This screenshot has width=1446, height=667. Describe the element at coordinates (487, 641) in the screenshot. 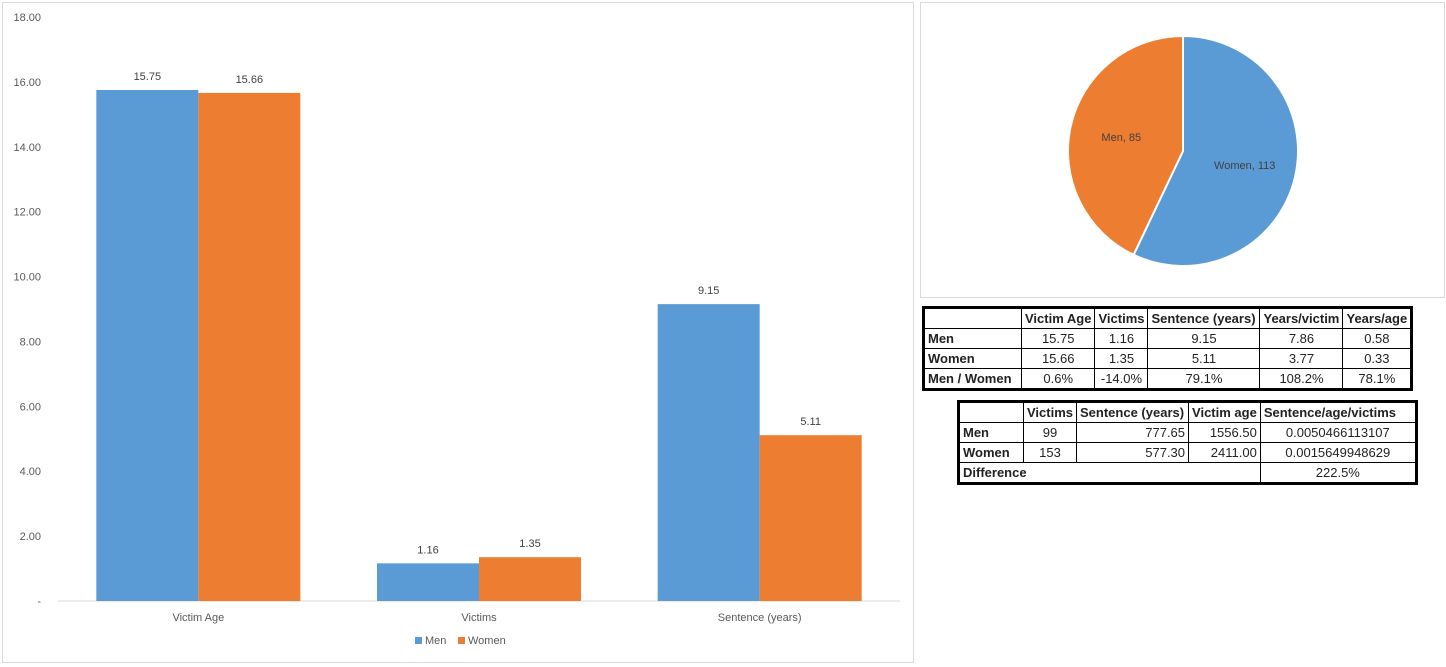

I see `legend-label: Women` at that location.